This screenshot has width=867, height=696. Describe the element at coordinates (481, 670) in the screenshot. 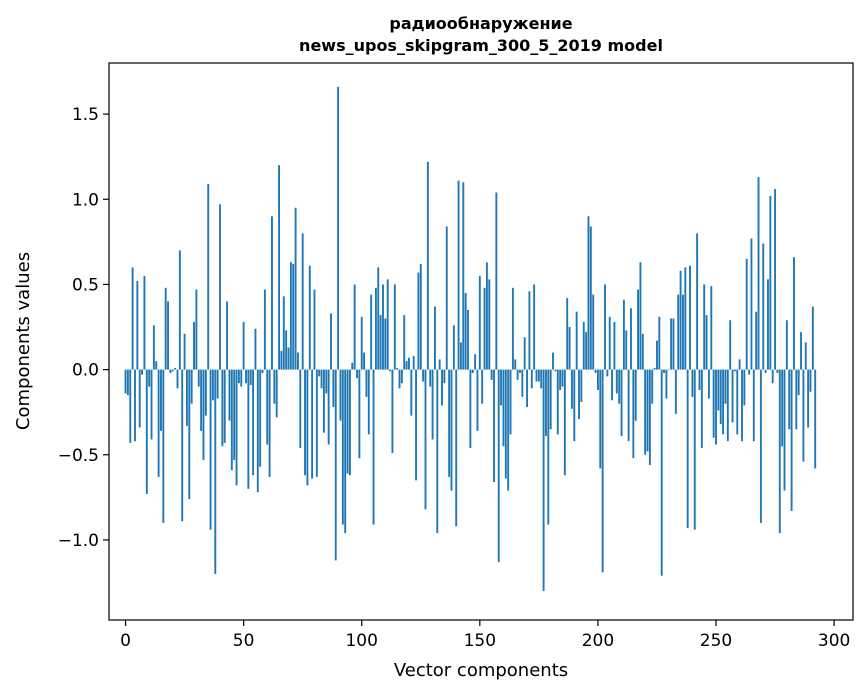

I see `x-axis-label: Vector components` at that location.